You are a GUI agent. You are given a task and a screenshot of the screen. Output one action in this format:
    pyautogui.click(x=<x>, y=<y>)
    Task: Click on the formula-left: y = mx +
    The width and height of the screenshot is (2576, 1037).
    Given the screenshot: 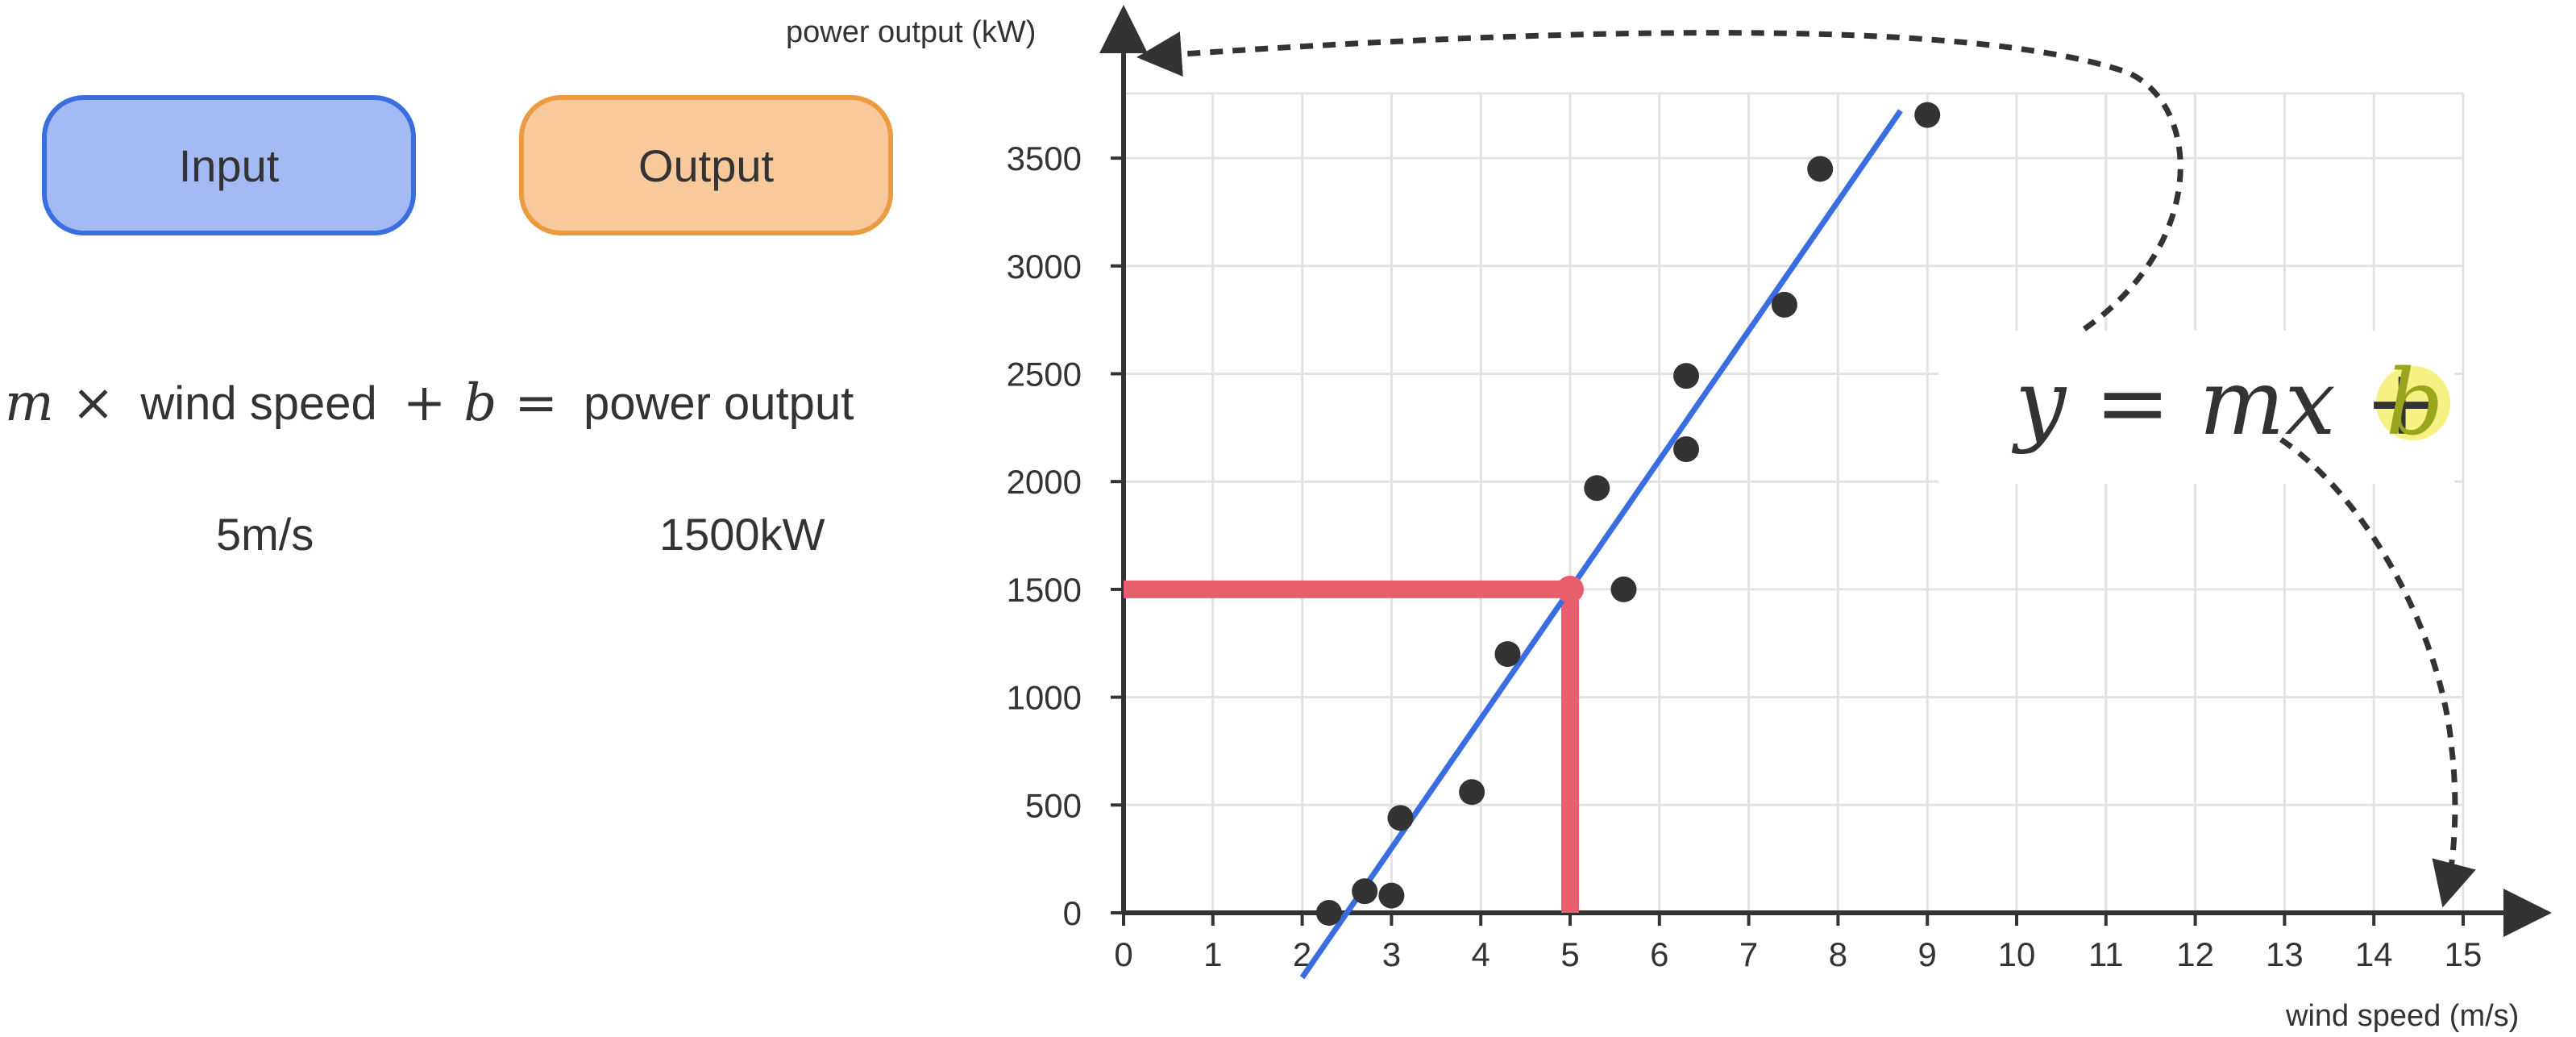 What is the action you would take?
    pyautogui.click(x=2225, y=403)
    